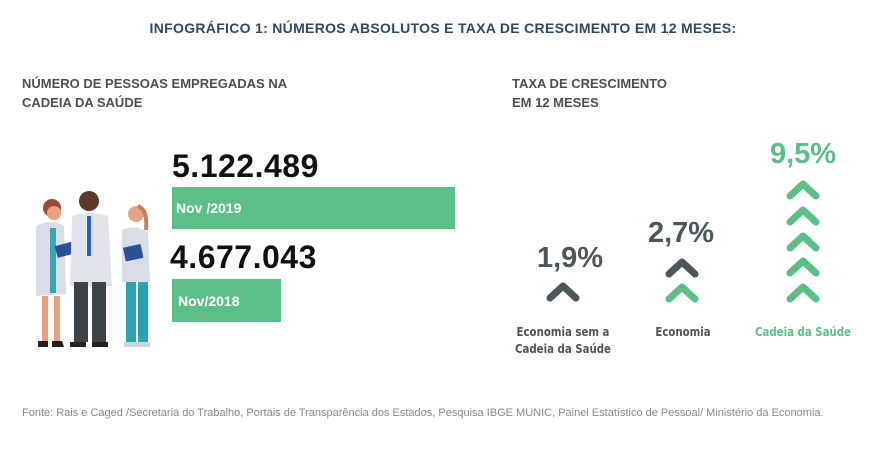 The width and height of the screenshot is (886, 458). What do you see at coordinates (681, 233) in the screenshot?
I see `growth-value-economy: 2,7%` at bounding box center [681, 233].